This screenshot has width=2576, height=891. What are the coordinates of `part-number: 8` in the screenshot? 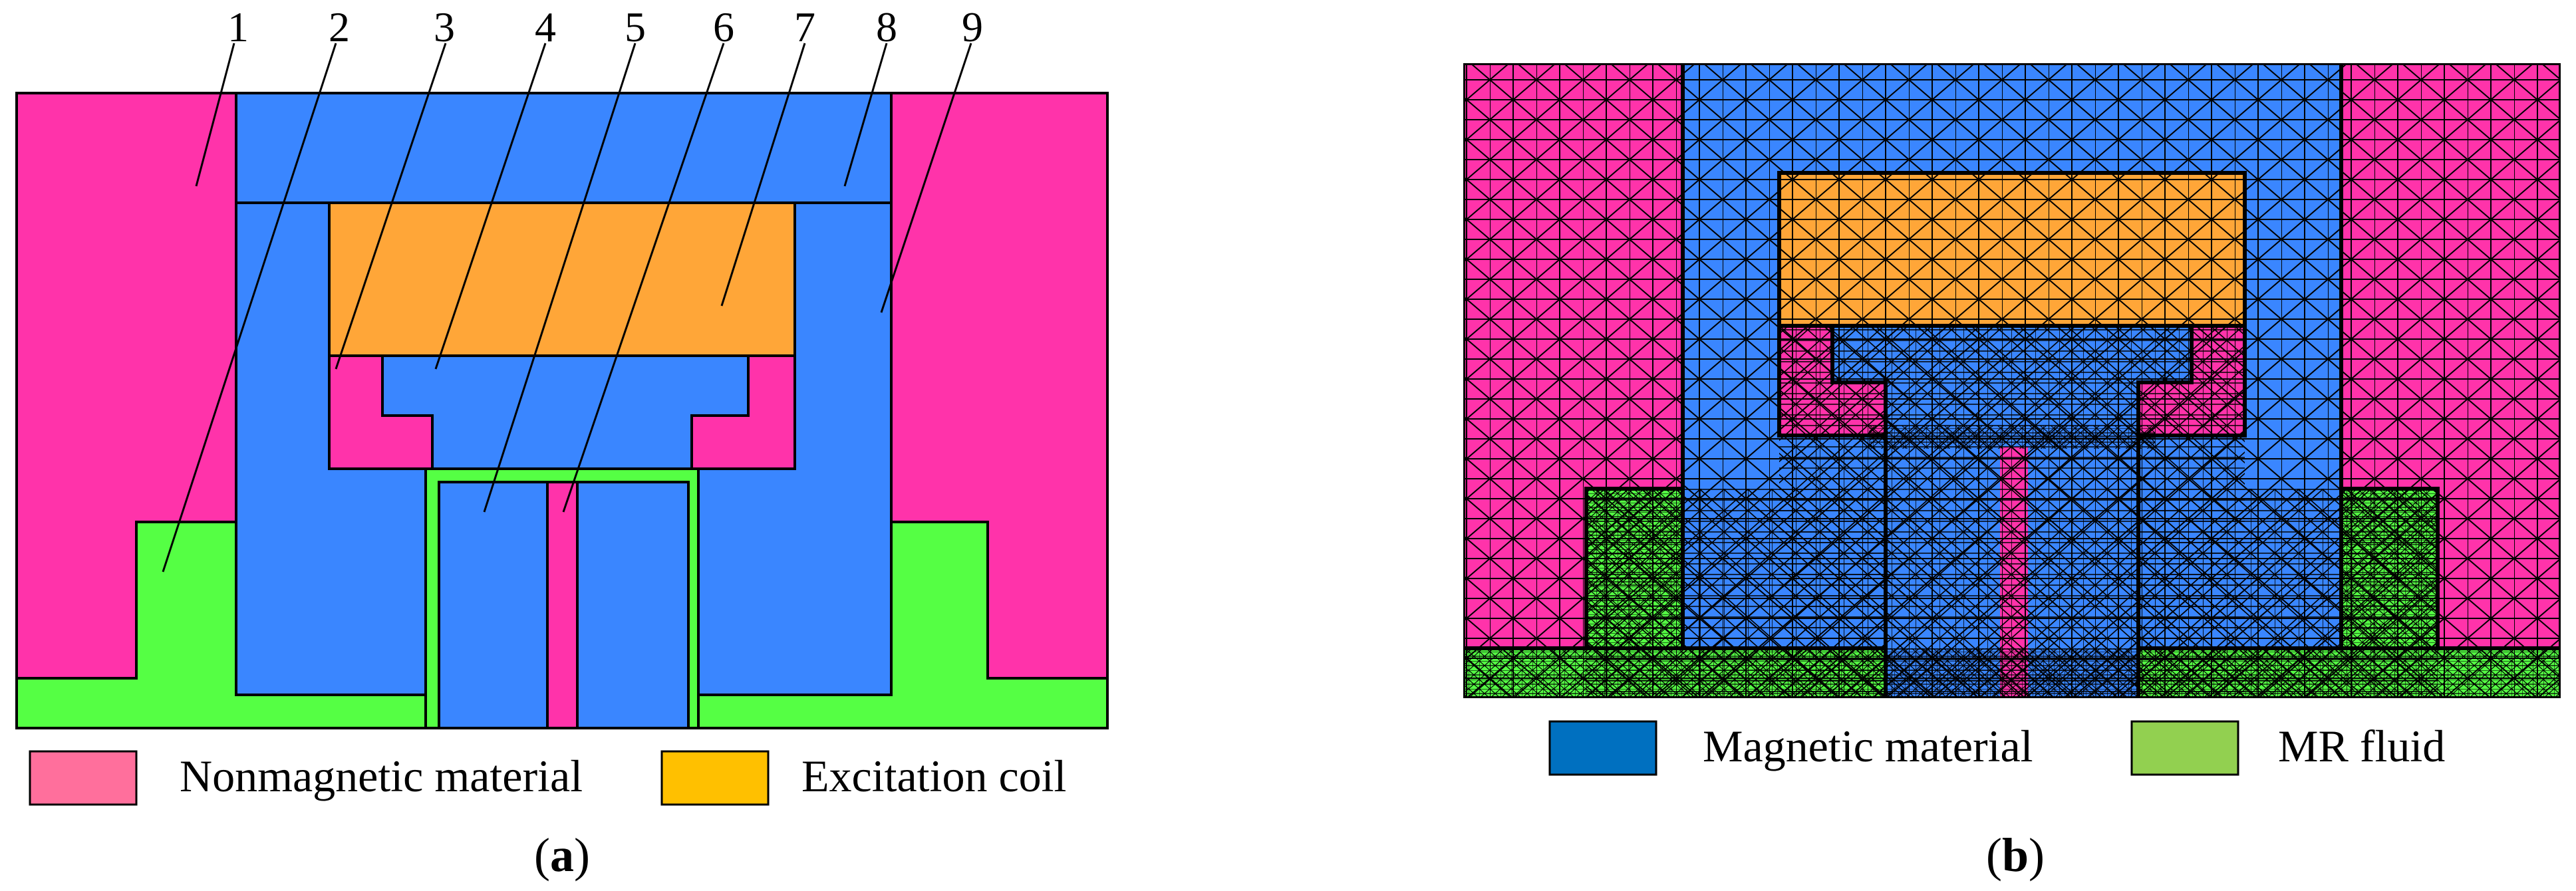 It's located at (886, 27).